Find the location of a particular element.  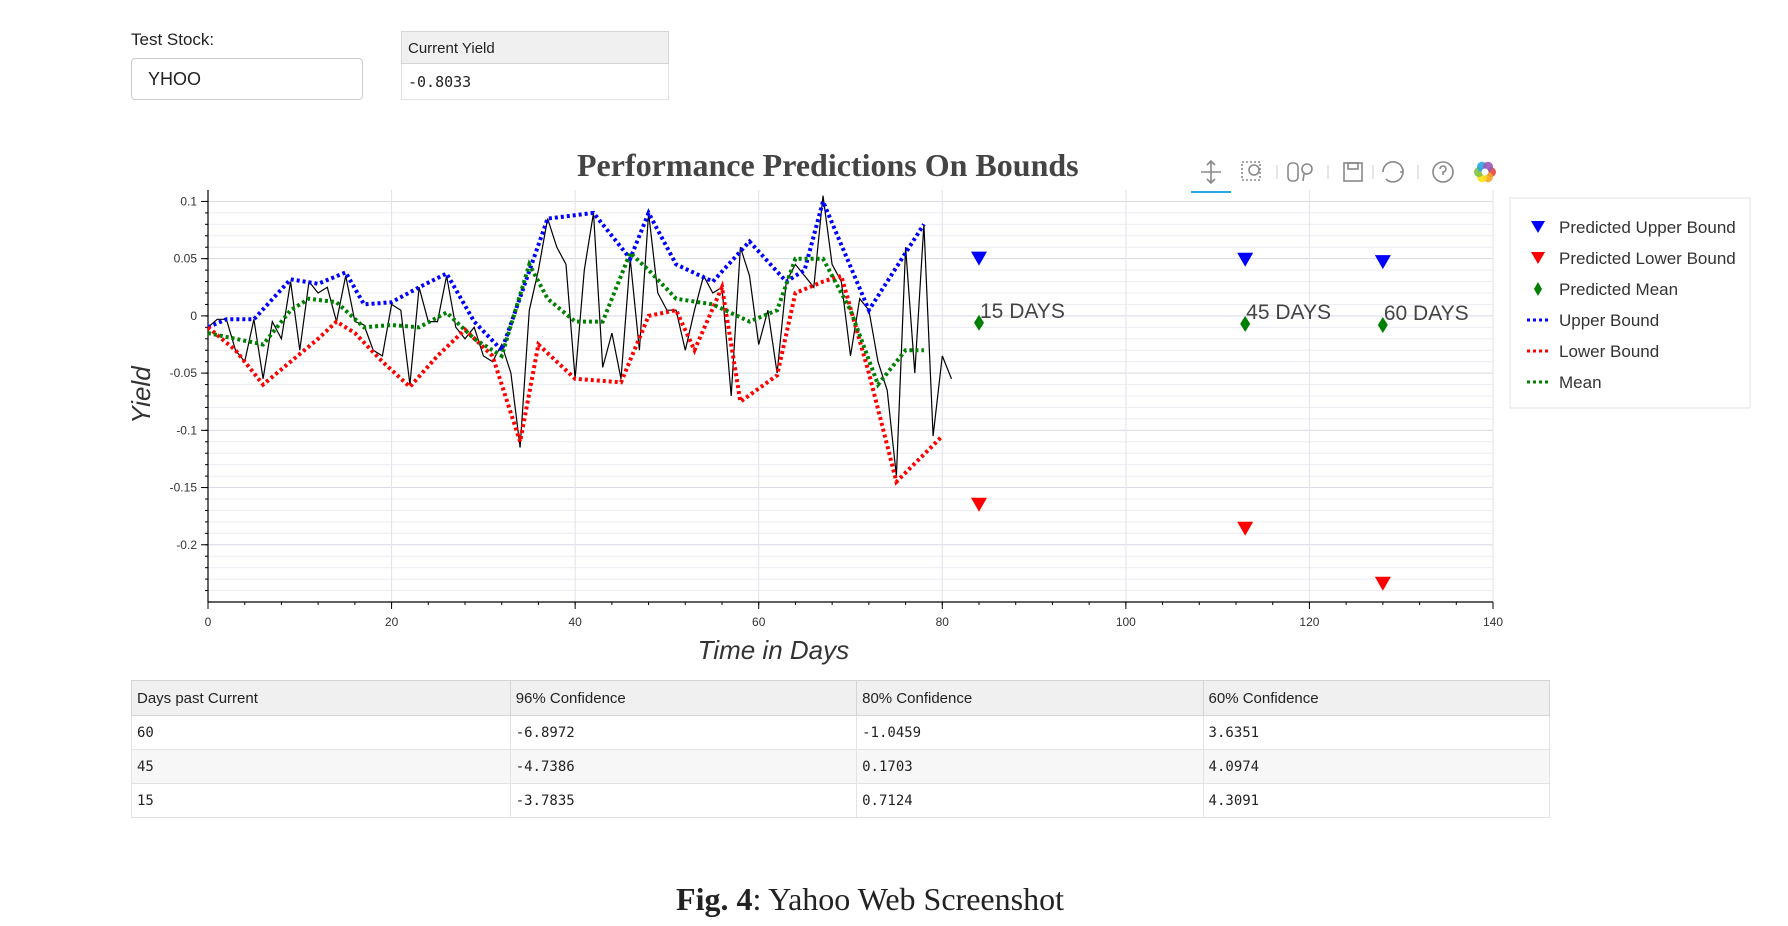

x-tick-label: 20 is located at coordinates (392, 622).